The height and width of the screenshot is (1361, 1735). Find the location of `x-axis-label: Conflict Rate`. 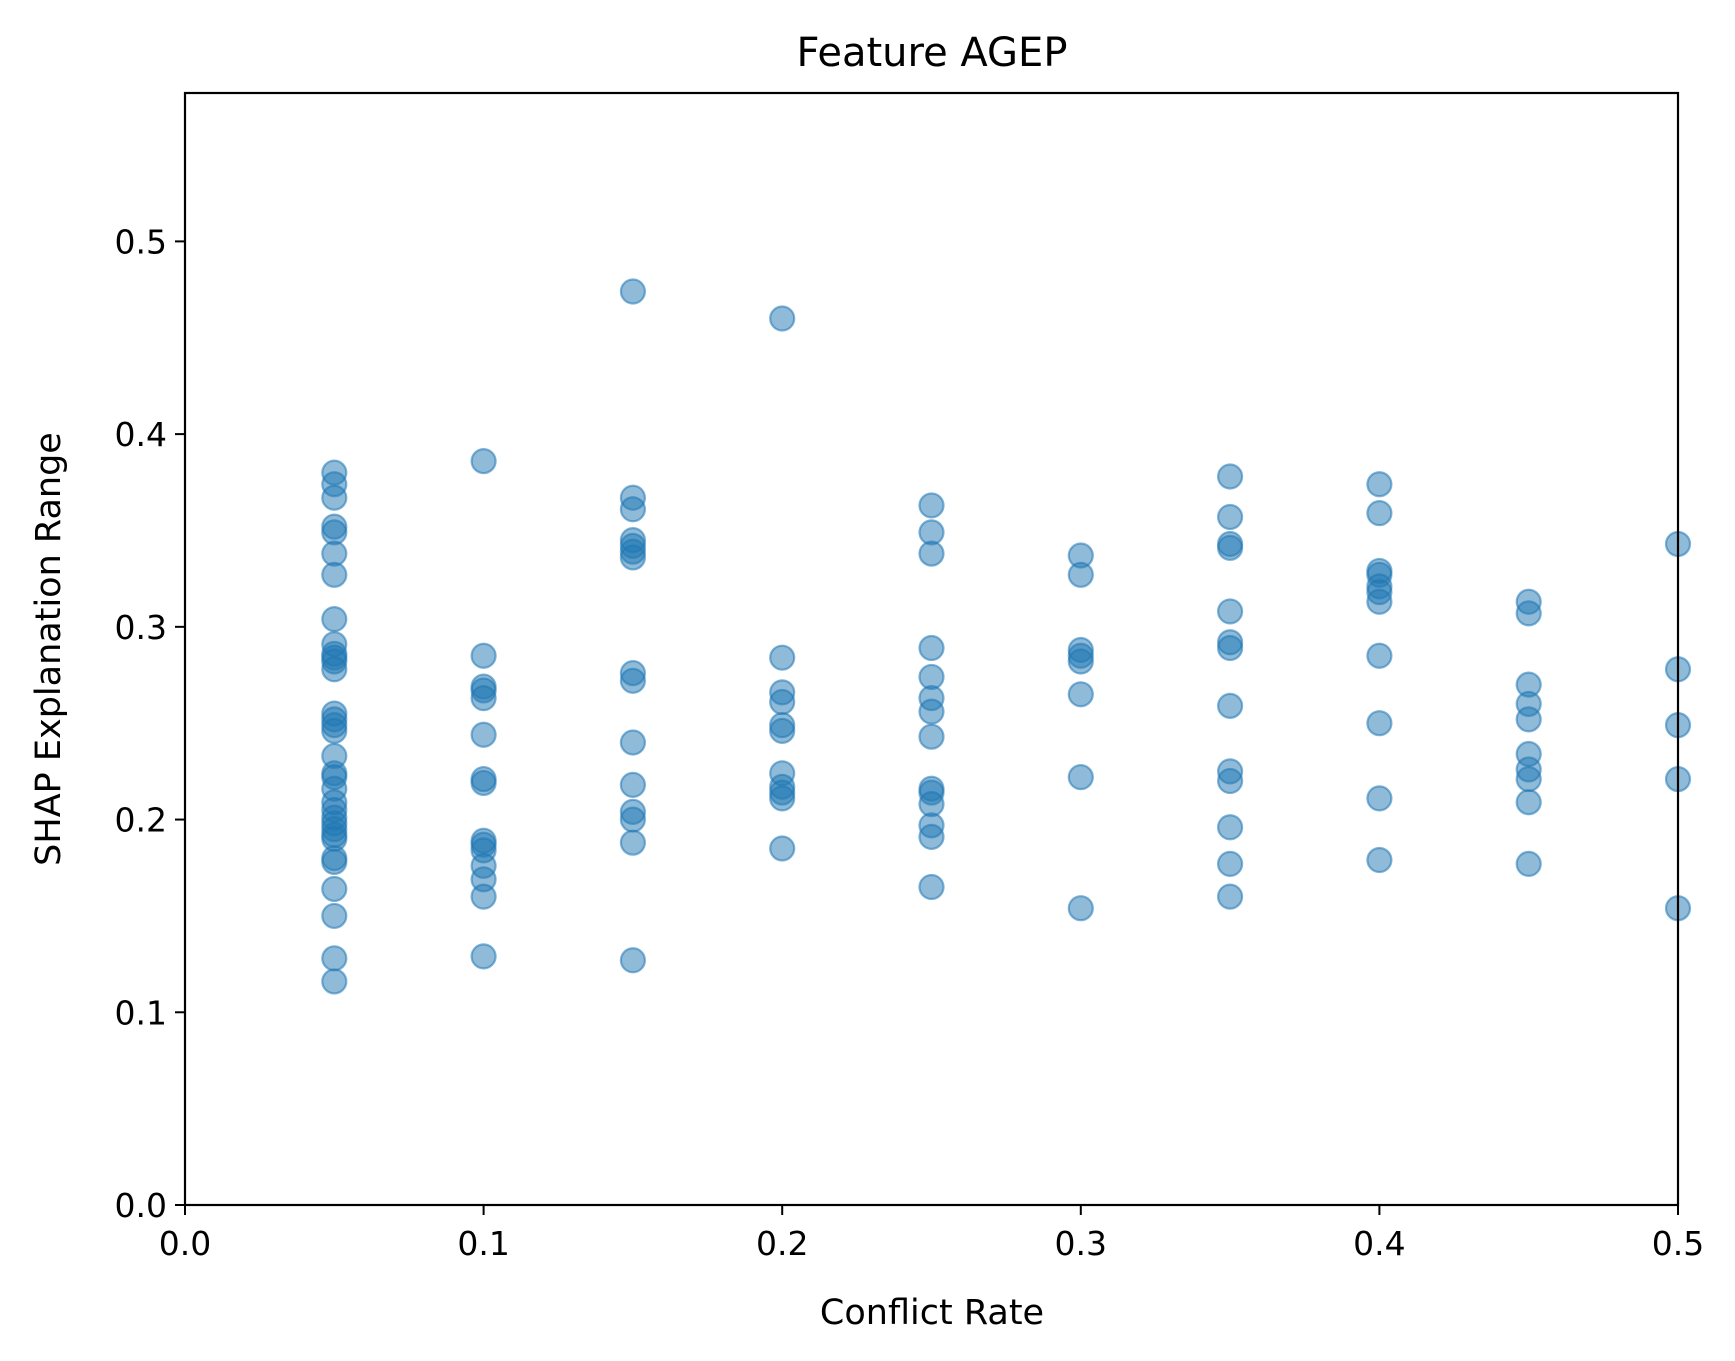

x-axis-label: Conflict Rate is located at coordinates (932, 1313).